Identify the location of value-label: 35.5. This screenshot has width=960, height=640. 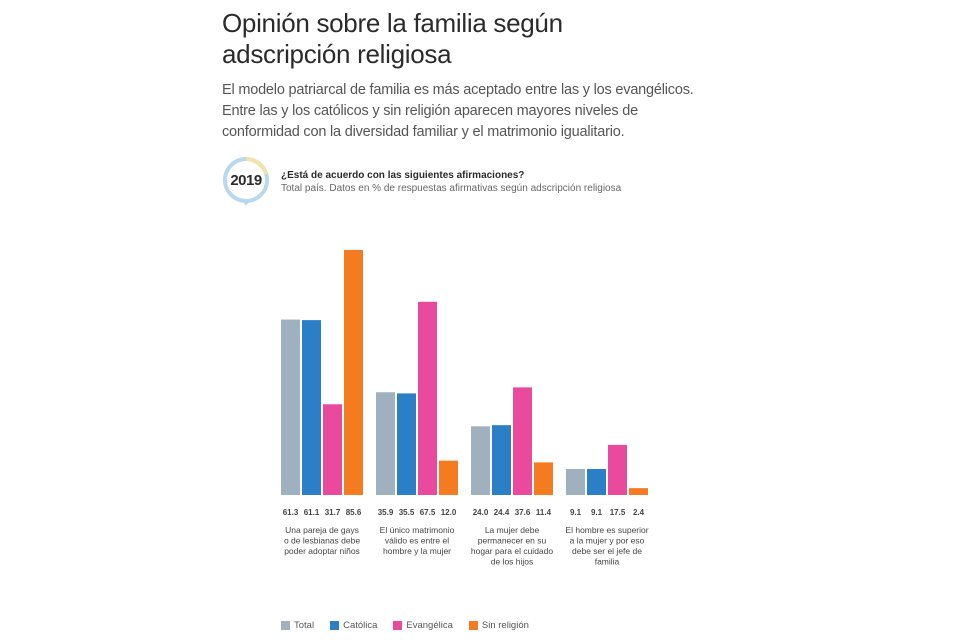
(407, 512).